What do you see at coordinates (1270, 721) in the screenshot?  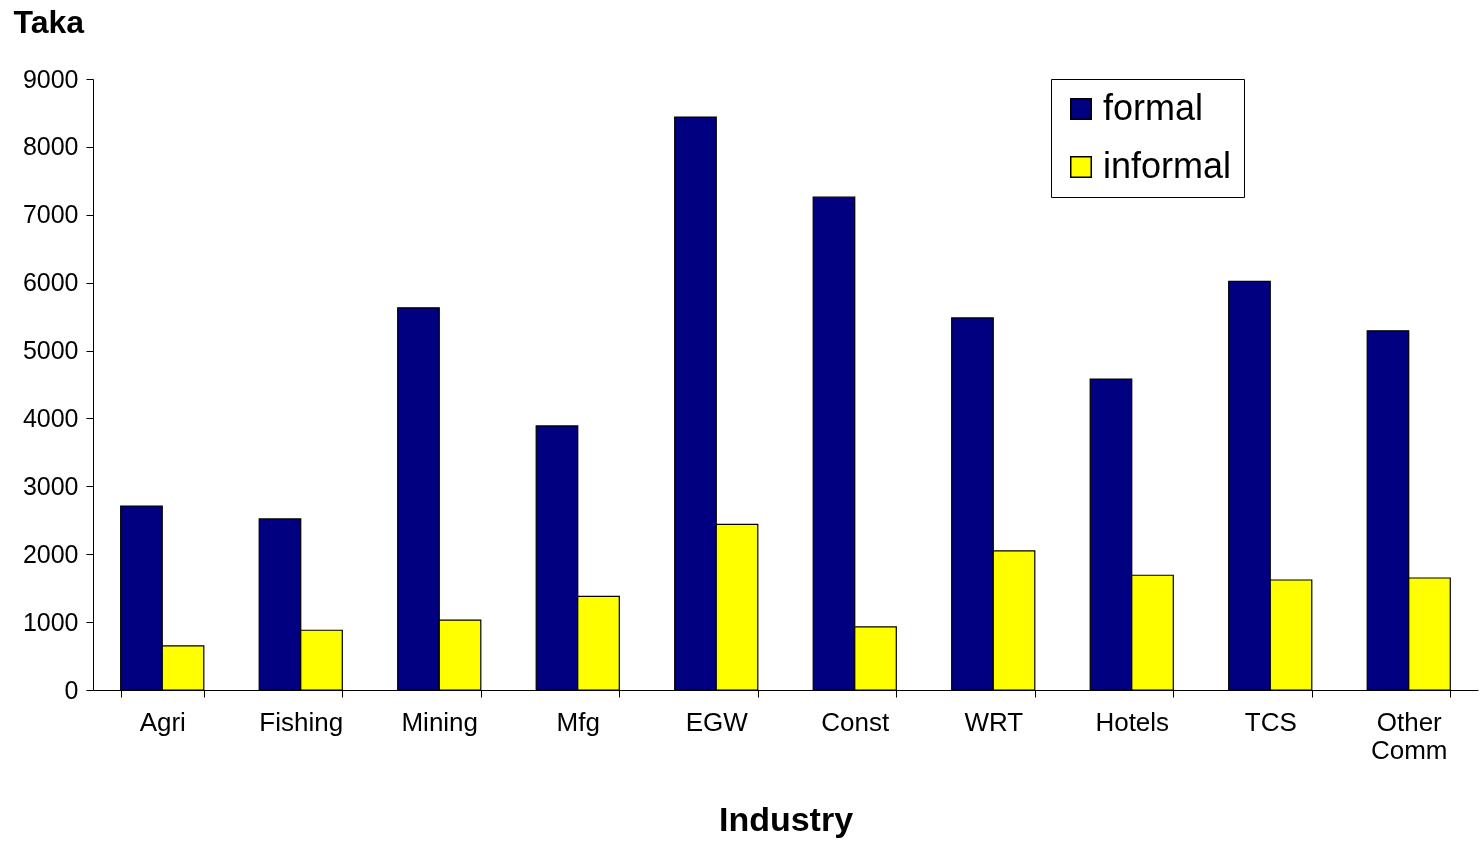 I see `x-tick-label: TCS` at bounding box center [1270, 721].